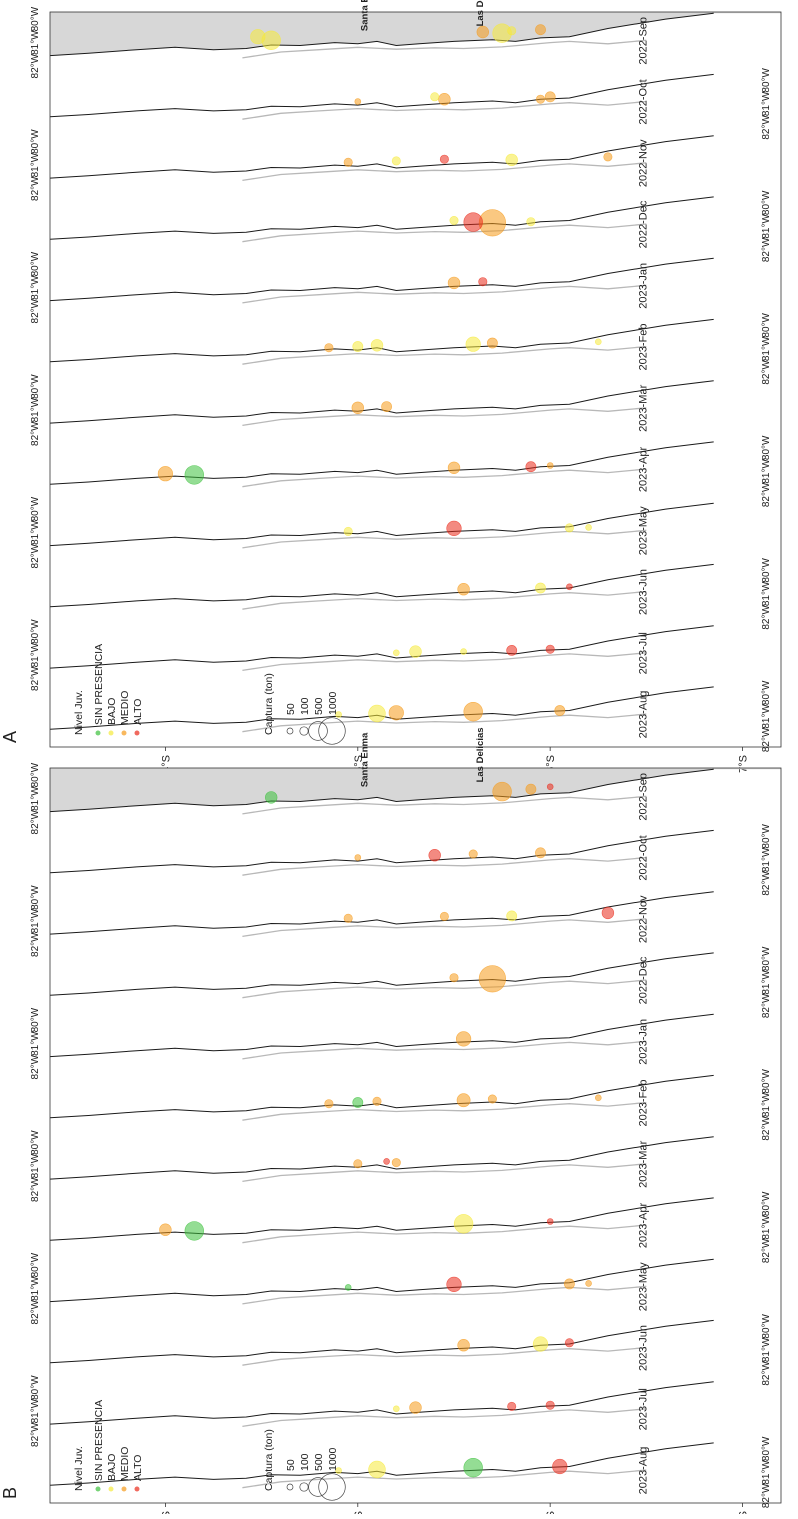  What do you see at coordinates (643, 919) in the screenshot?
I see `month-label: 2022-Nov` at bounding box center [643, 919].